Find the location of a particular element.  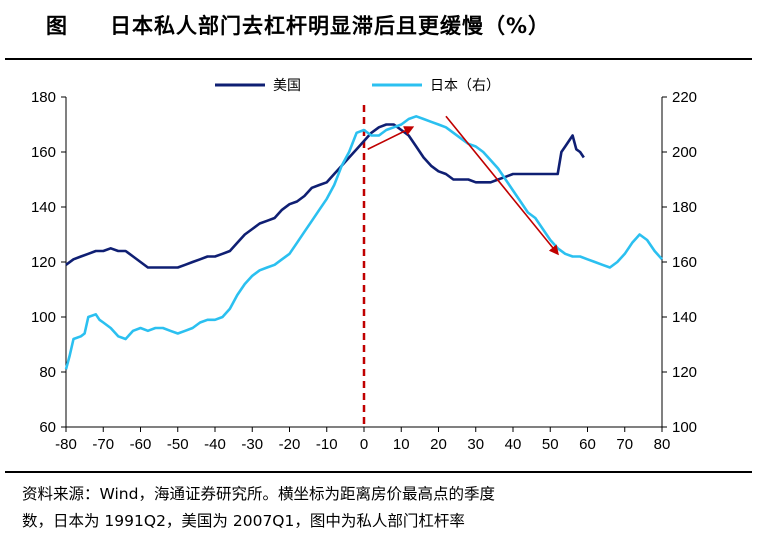

x-tick-label: 30 is located at coordinates (475, 444).